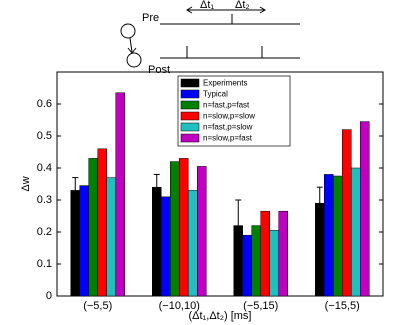 This screenshot has width=415, height=325. I want to click on dt1-label: Δt₁, so click(207, 5).